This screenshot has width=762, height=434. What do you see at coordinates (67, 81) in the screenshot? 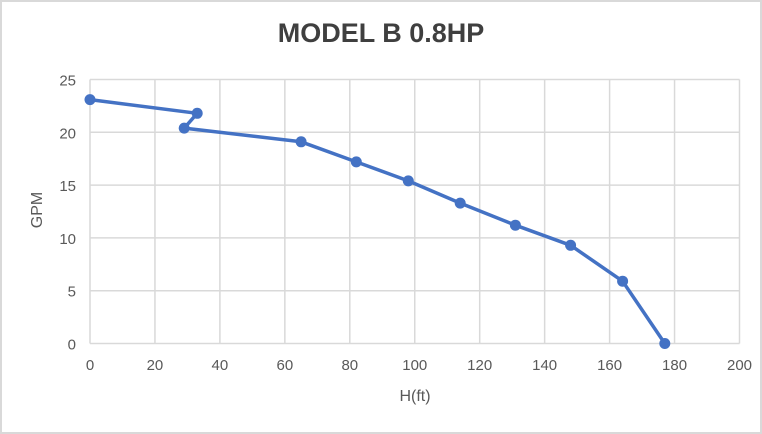
I see `y-tick-label: 25` at bounding box center [67, 81].